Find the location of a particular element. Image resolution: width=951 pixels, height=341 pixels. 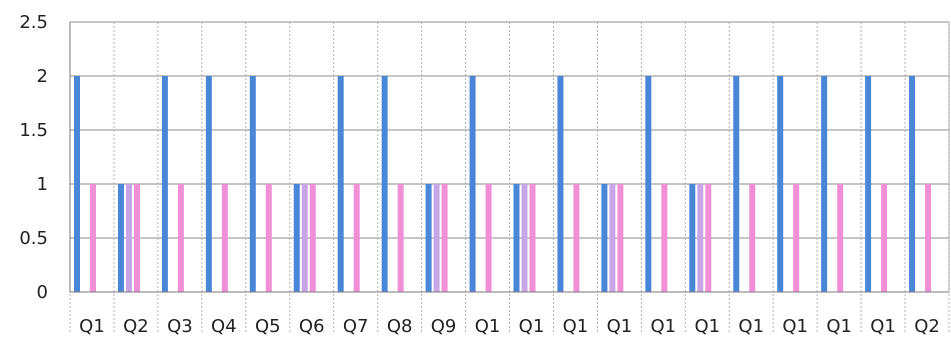

x-tick-label: Q3 is located at coordinates (180, 326).